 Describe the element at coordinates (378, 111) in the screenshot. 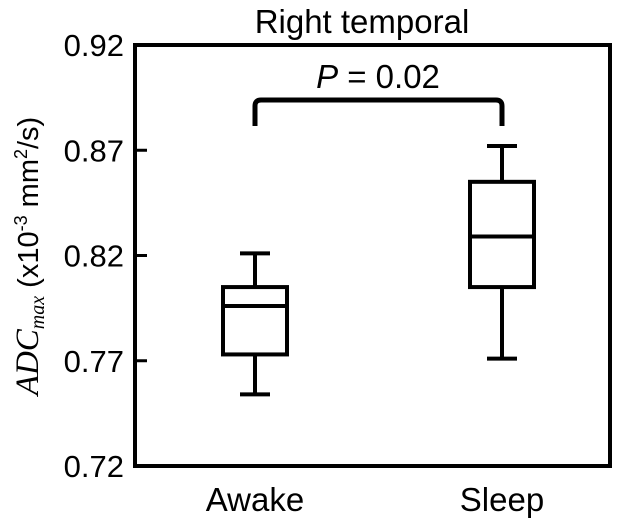

I see `significance-bracket` at that location.